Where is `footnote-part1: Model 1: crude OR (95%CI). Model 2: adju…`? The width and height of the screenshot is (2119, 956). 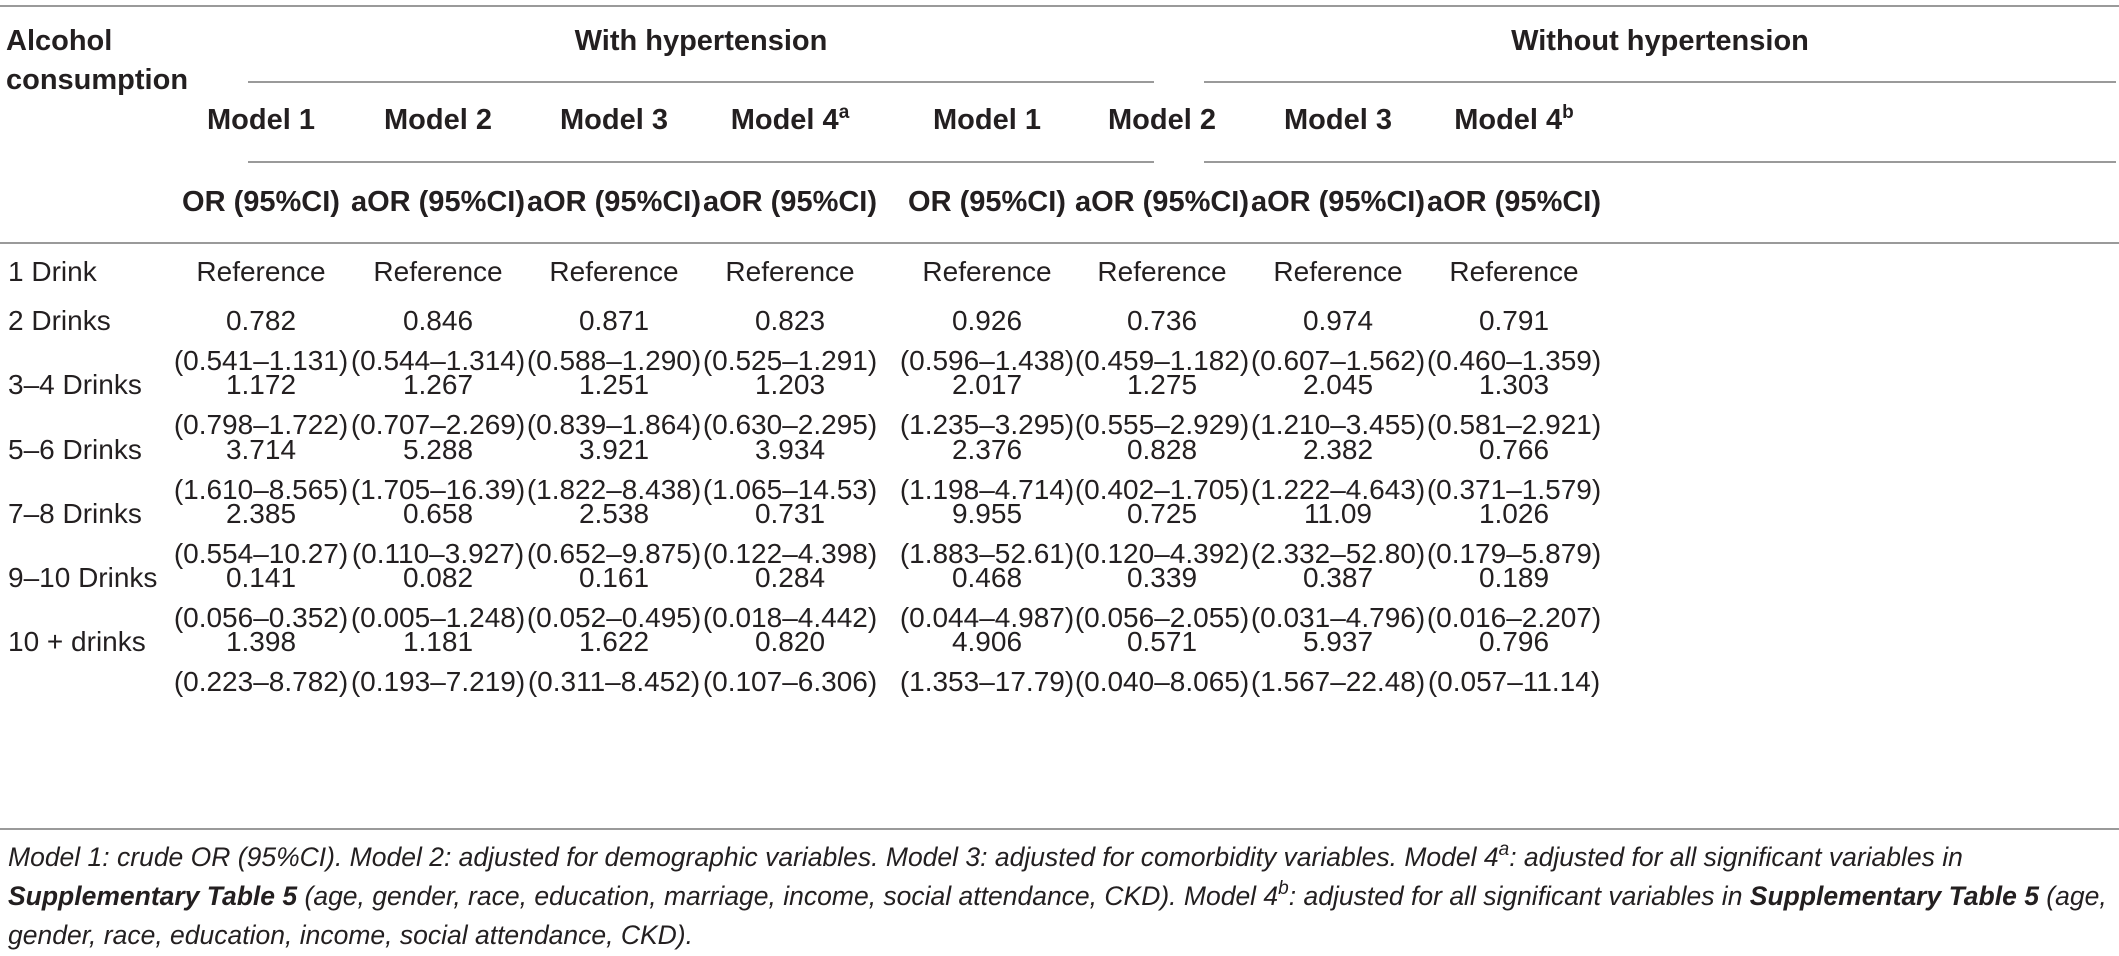
footnote-part1: Model 1: crude OR (95%CI). Model 2: adju… is located at coordinates (753, 857).